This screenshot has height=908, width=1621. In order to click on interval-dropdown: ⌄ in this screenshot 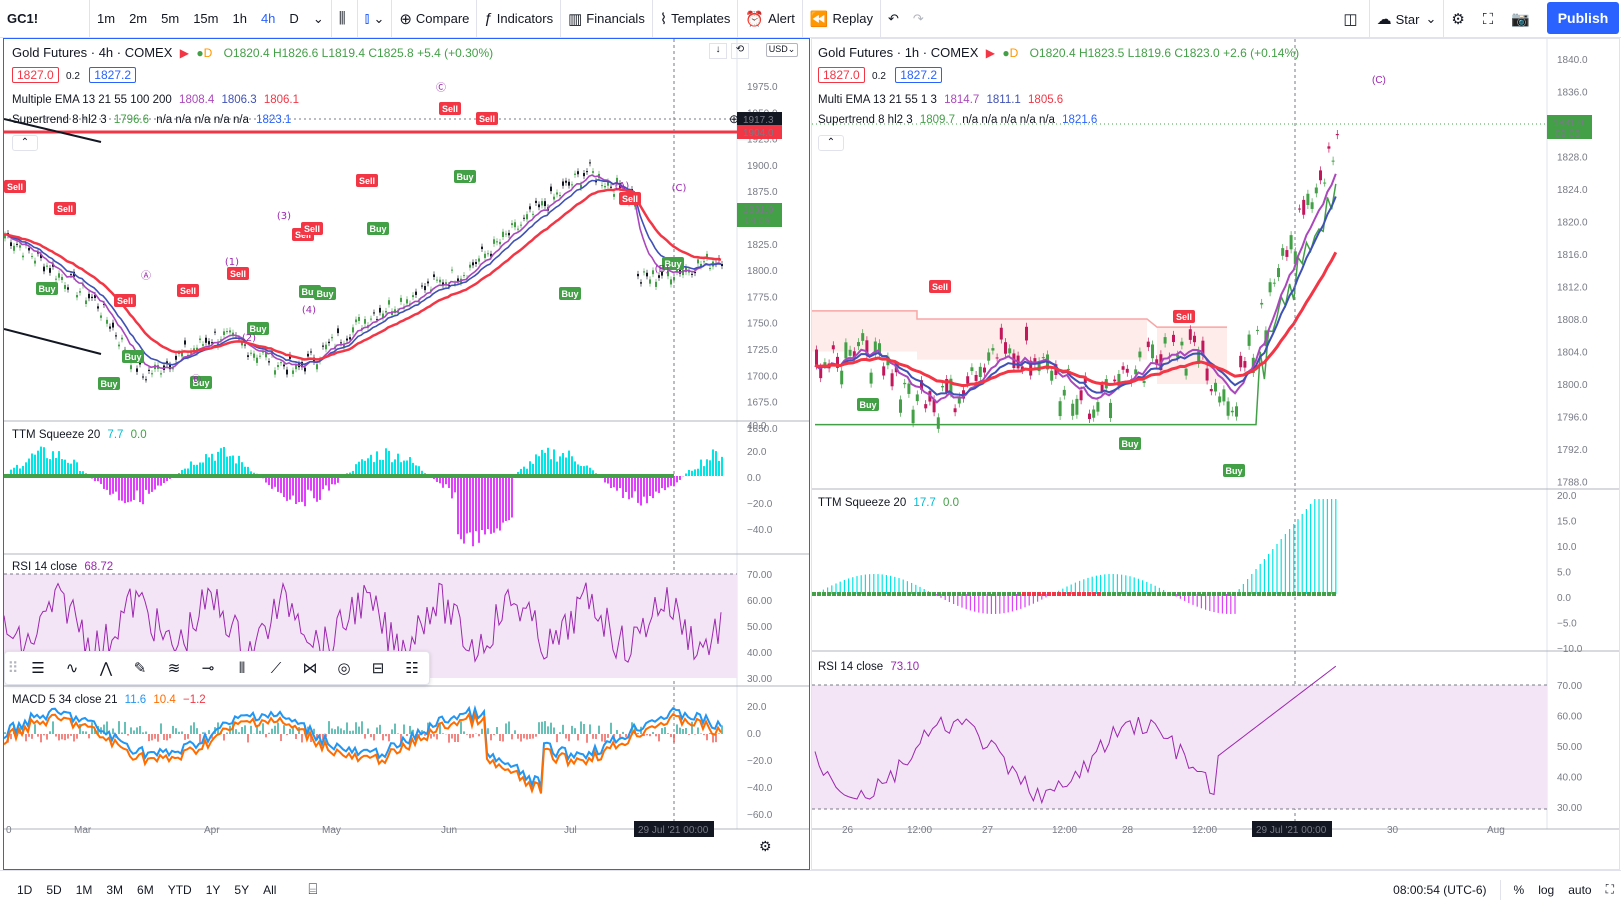, I will do `click(319, 19)`.